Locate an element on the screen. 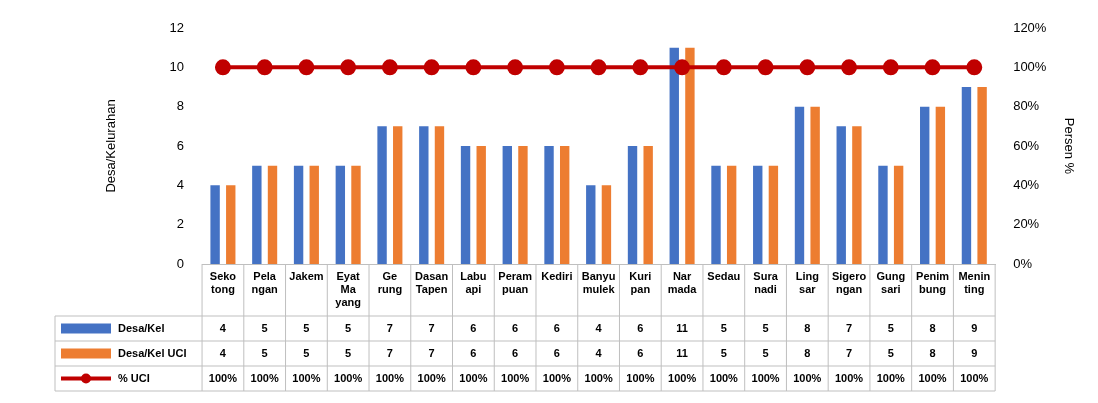 The width and height of the screenshot is (1098, 403). y2-axis-title: Persen % is located at coordinates (1069, 146).